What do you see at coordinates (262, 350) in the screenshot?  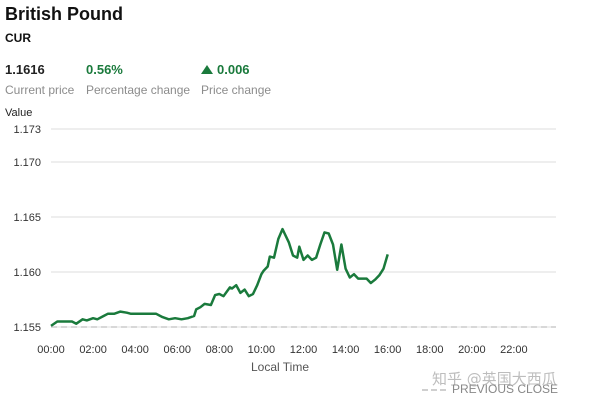 I see `x-tick-label: 10:00` at bounding box center [262, 350].